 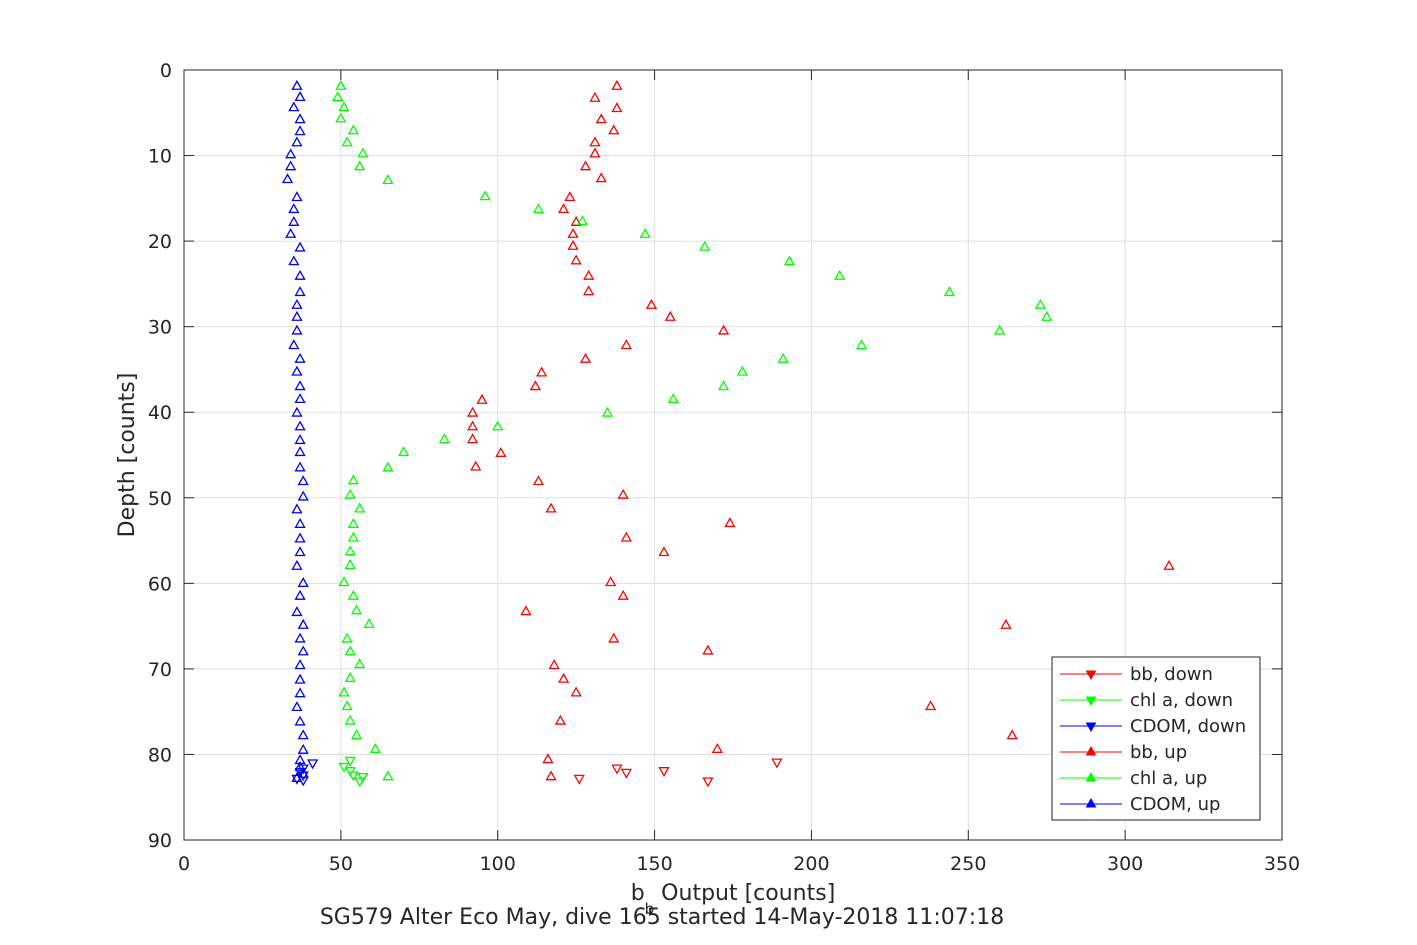 What do you see at coordinates (160, 413) in the screenshot?
I see `y-tick-label: 40` at bounding box center [160, 413].